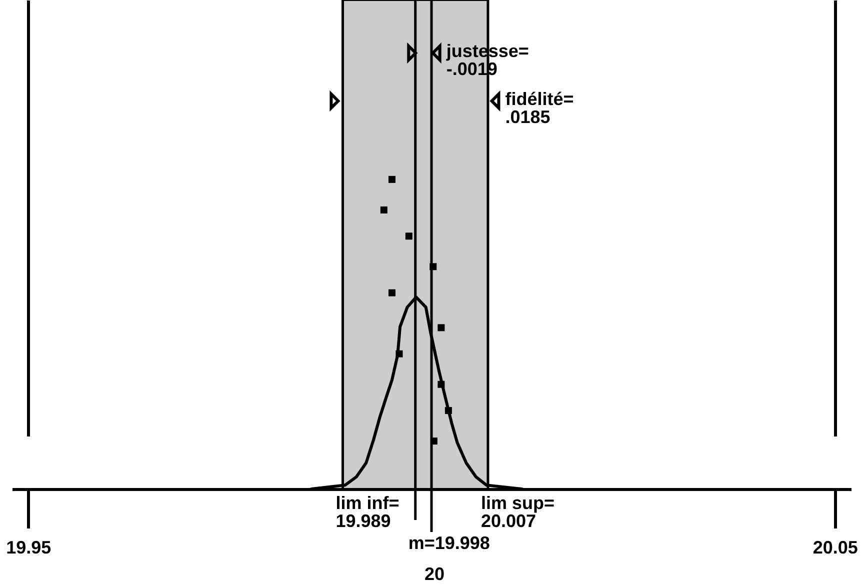 The image size is (863, 586). What do you see at coordinates (434, 574) in the screenshot?
I see `ref-line-label: 20` at bounding box center [434, 574].